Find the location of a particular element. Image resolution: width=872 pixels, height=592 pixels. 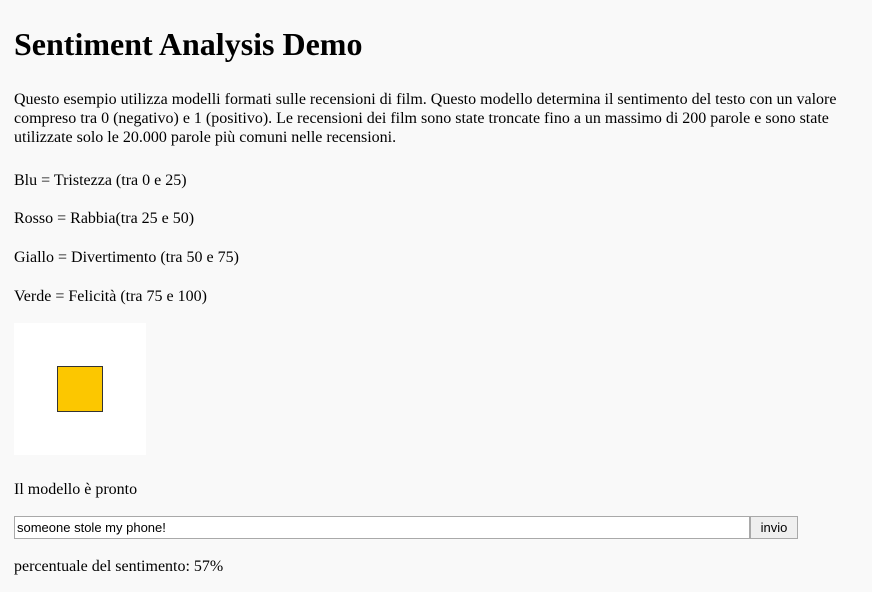

legend-green: Verde = Felicità (tra 75 e 100) is located at coordinates (110, 296).